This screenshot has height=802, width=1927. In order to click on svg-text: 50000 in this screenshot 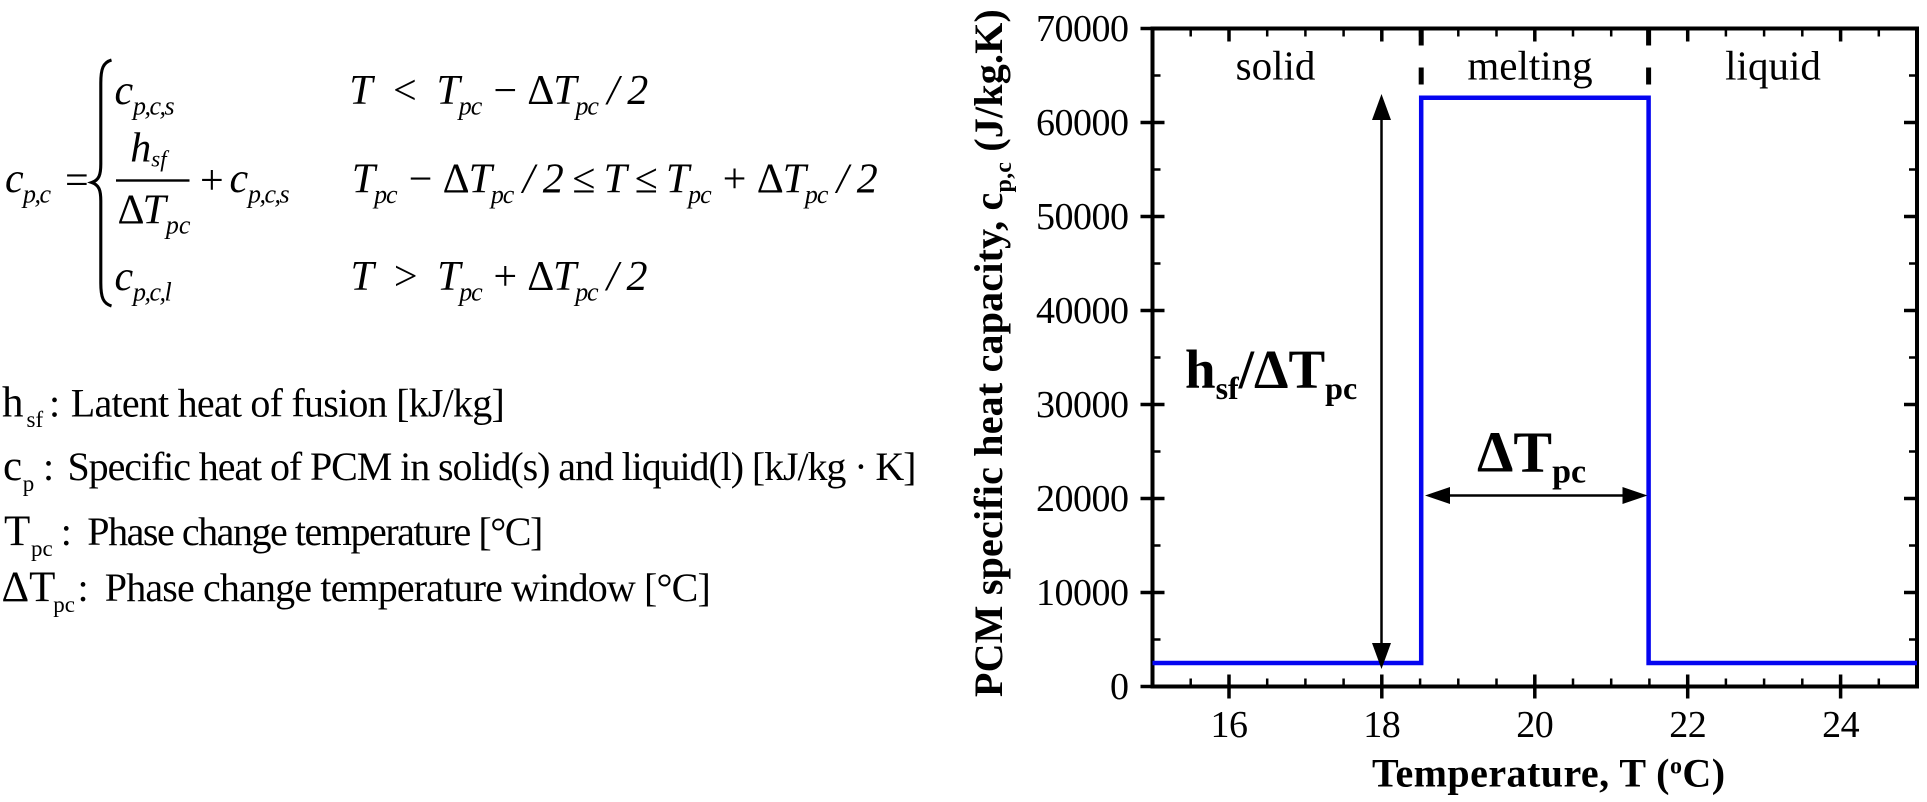, I will do `click(1082, 217)`.